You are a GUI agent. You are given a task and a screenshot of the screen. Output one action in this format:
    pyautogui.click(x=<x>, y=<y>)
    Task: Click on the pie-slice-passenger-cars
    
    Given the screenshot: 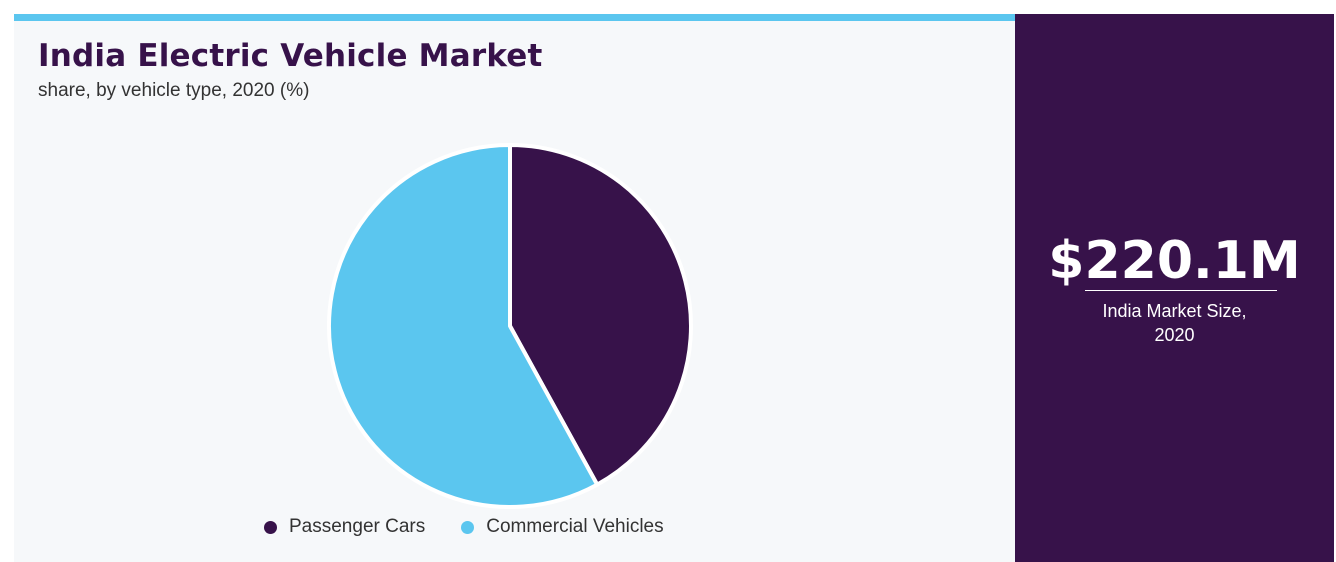 What is the action you would take?
    pyautogui.click(x=600, y=315)
    